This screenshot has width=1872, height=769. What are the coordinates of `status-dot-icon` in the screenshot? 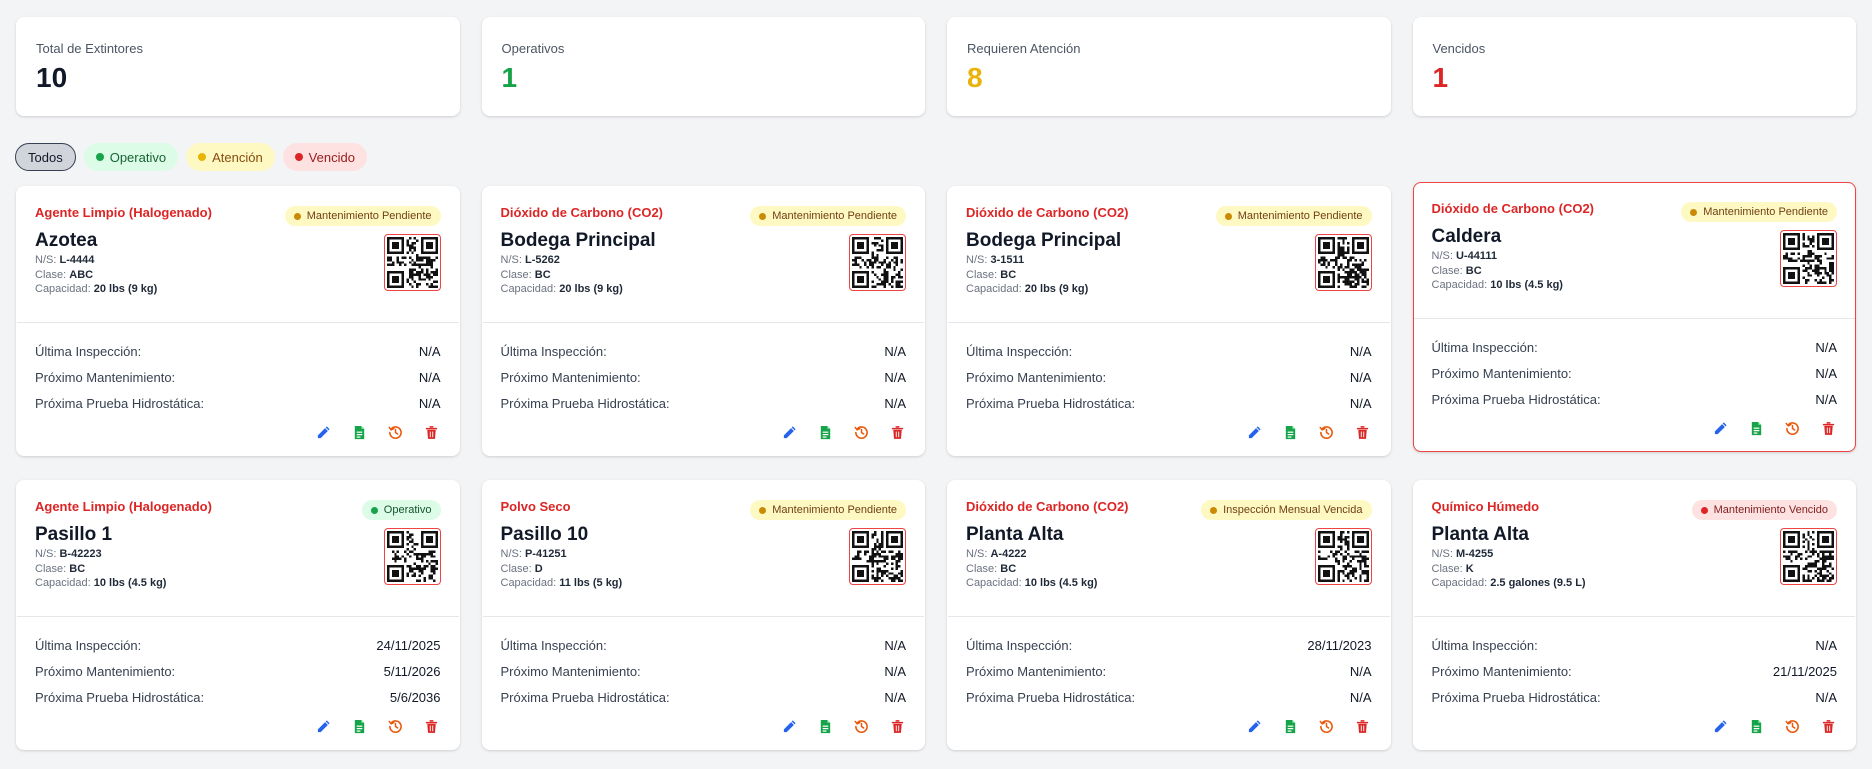 It's located at (374, 510).